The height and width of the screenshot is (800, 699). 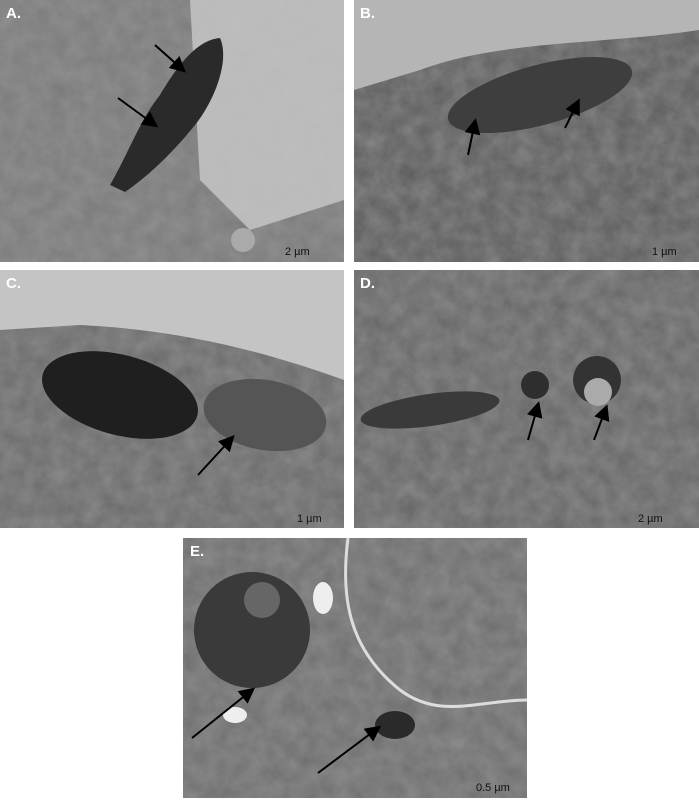 What do you see at coordinates (367, 13) in the screenshot?
I see `panel-label: B.` at bounding box center [367, 13].